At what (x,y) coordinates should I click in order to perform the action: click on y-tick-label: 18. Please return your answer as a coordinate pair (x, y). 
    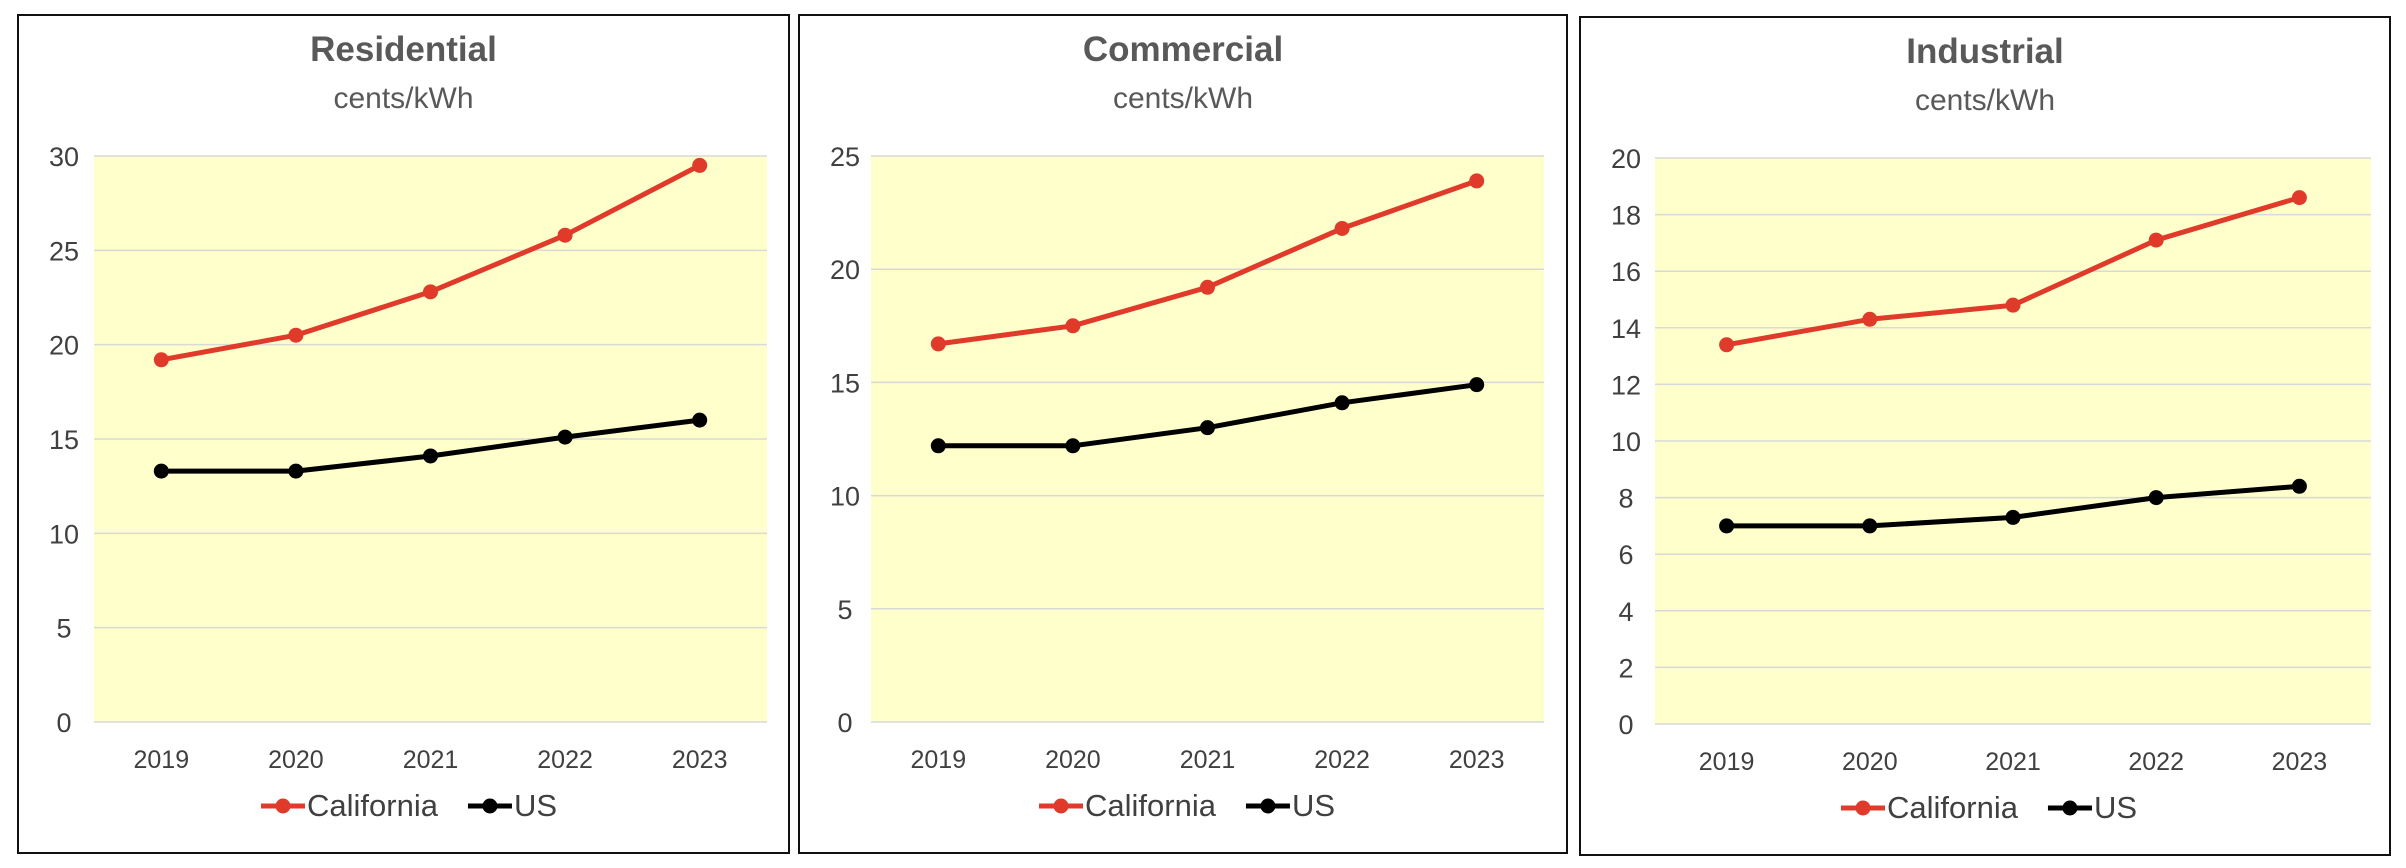
    Looking at the image, I should click on (1626, 216).